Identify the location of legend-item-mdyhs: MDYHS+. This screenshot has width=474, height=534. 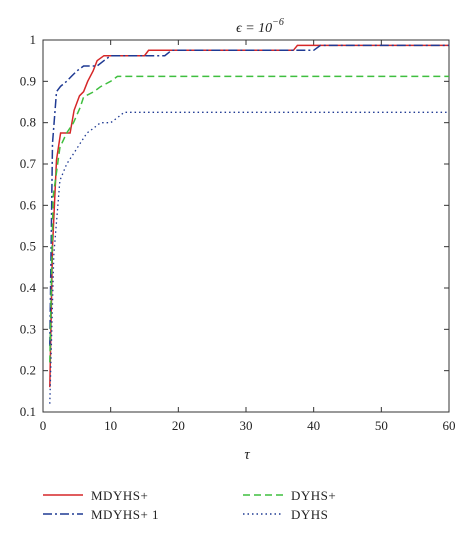
(95, 495).